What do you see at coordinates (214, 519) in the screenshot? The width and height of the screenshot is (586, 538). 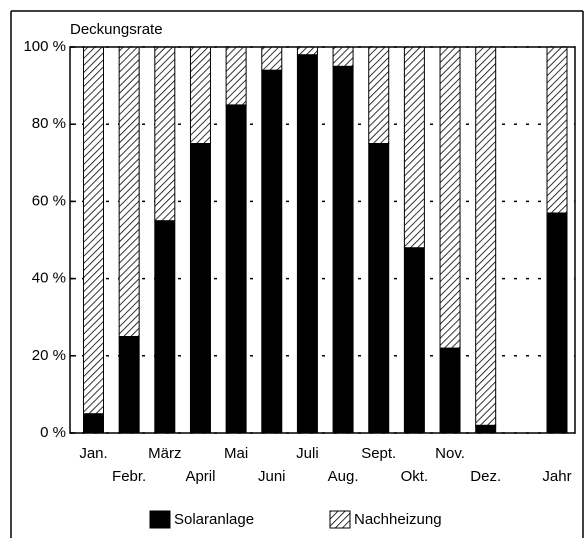 I see `legend-label: Solaranlage` at bounding box center [214, 519].